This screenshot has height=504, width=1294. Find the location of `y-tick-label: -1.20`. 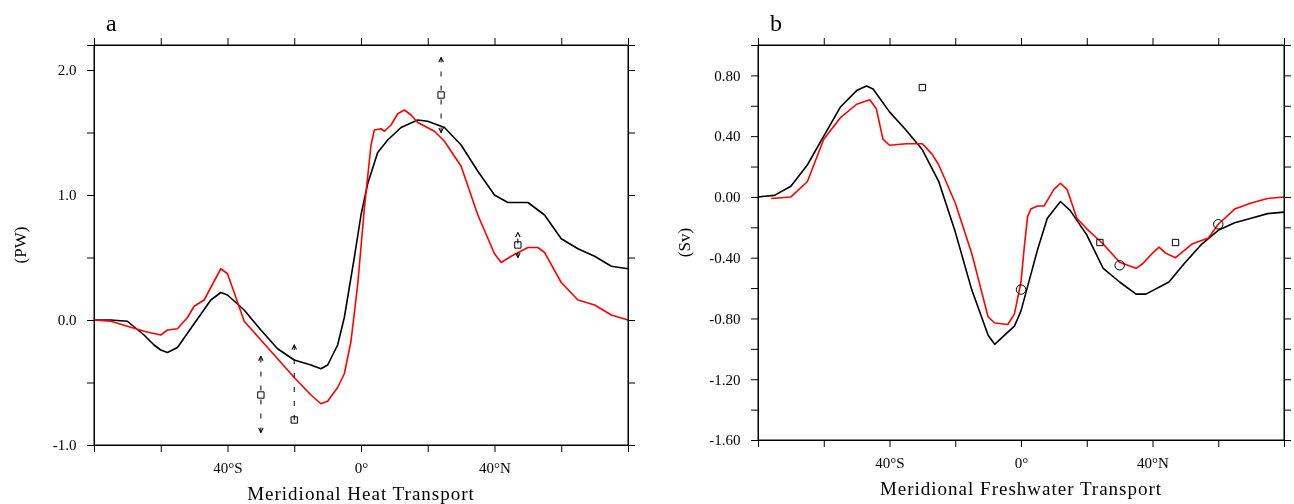

y-tick-label: -1.20 is located at coordinates (725, 379).